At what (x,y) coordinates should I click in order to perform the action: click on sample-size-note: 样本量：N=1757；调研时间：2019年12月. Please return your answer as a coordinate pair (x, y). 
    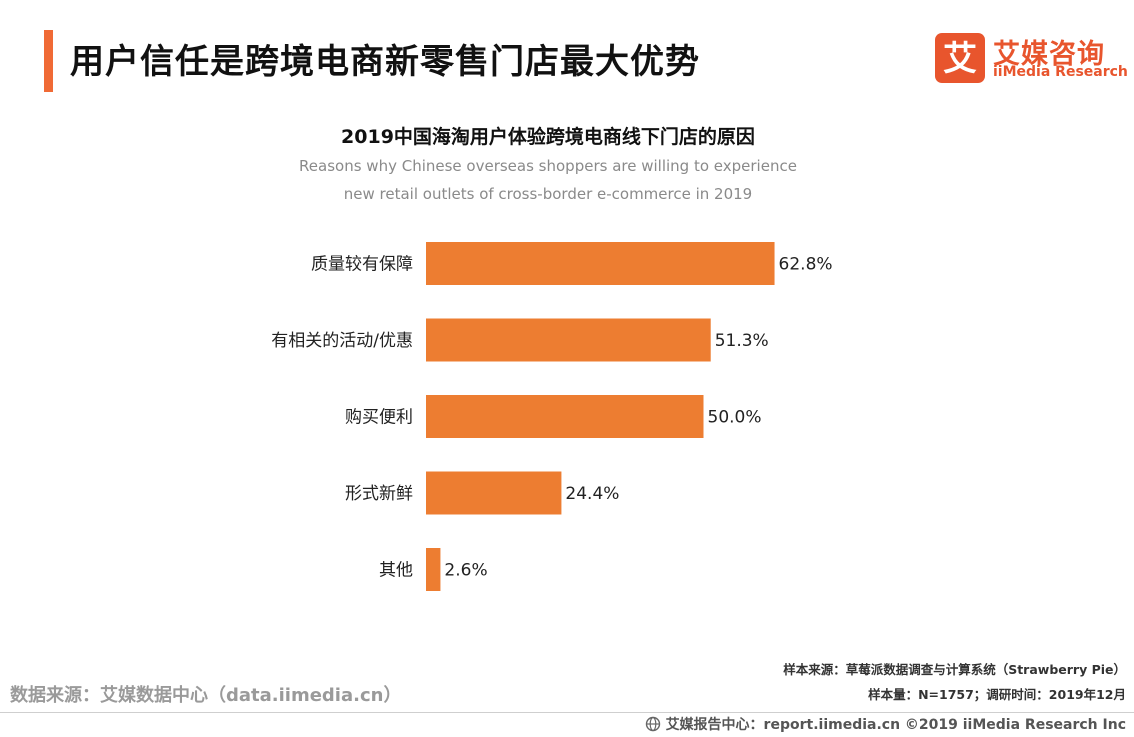
    Looking at the image, I should click on (997, 694).